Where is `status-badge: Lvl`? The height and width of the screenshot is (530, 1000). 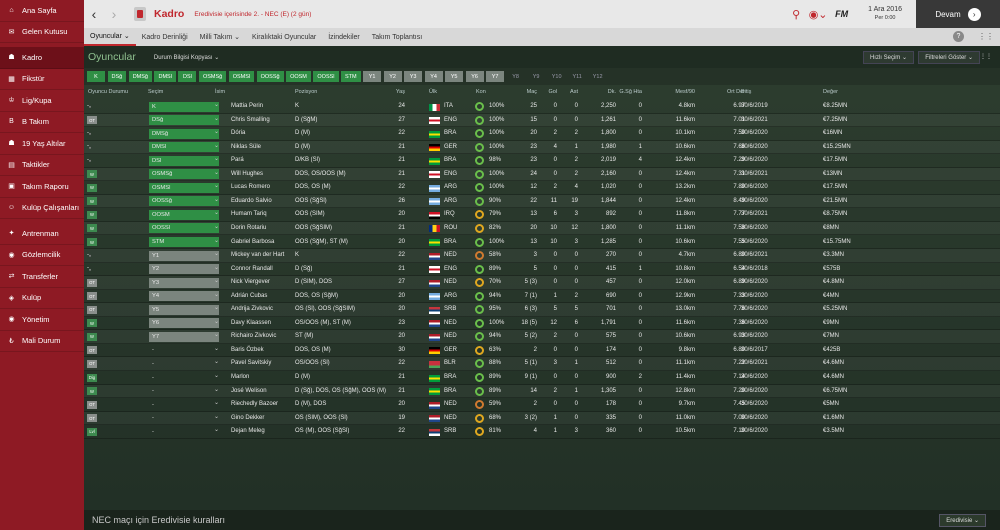
status-badge: Lvl is located at coordinates (92, 431).